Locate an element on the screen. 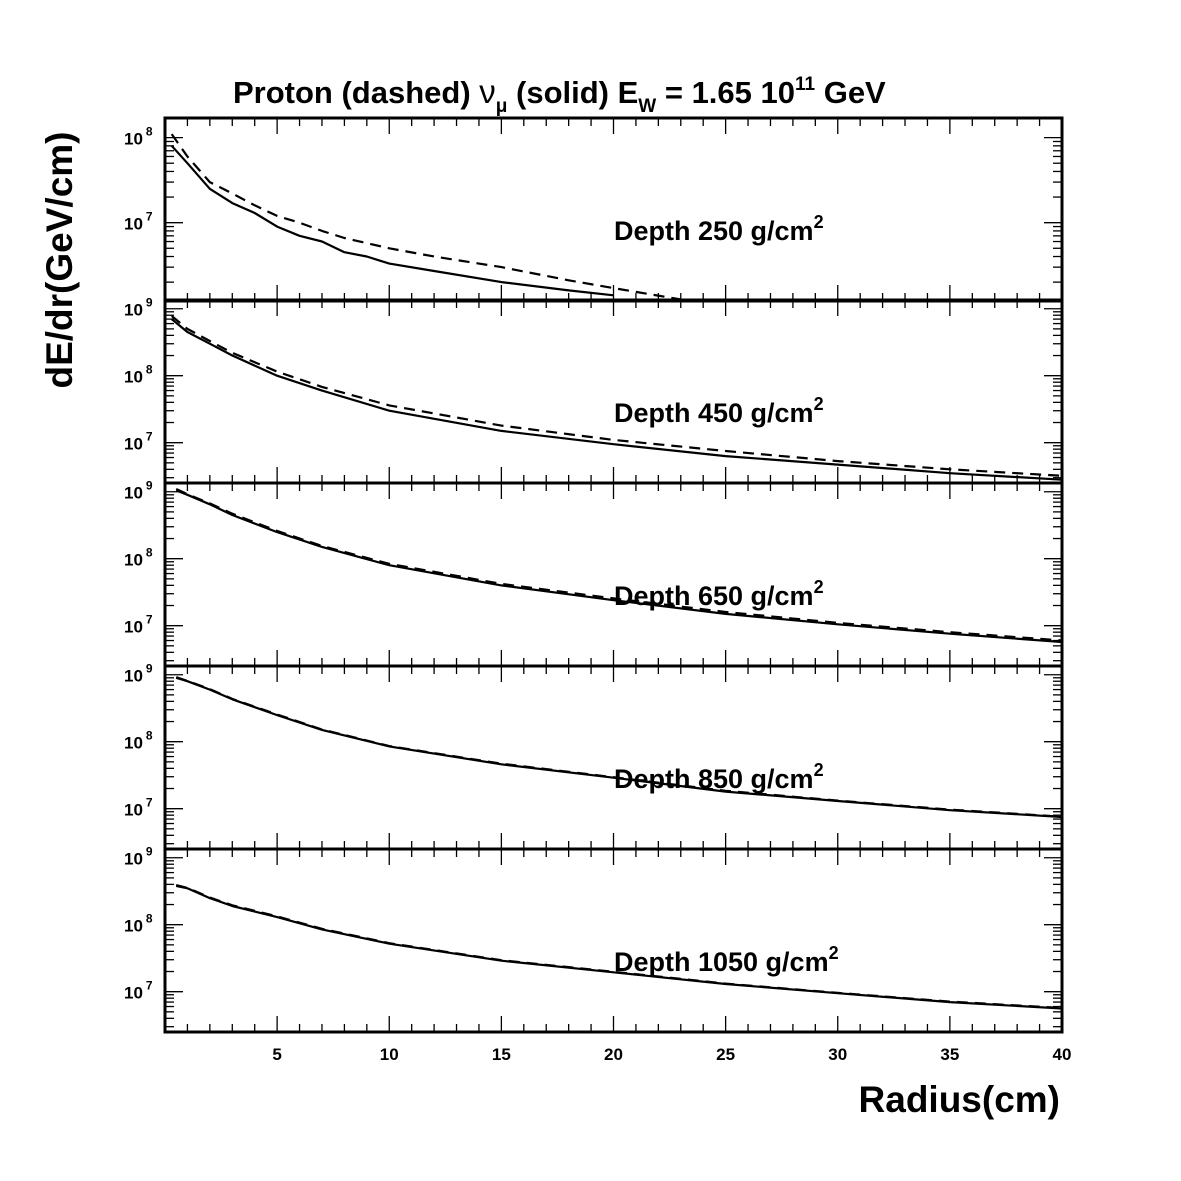 The height and width of the screenshot is (1181, 1181). panel-depth-label: Depth 850 g/cm2 is located at coordinates (719, 777).